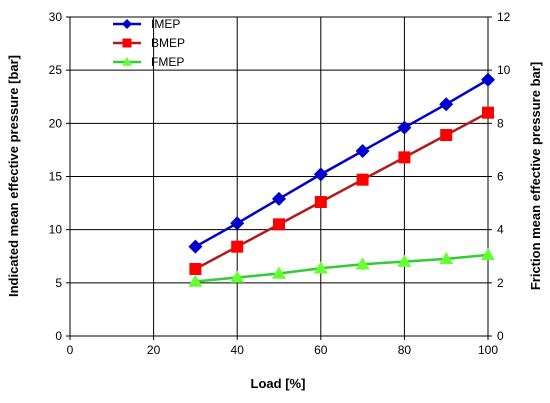  What do you see at coordinates (500, 336) in the screenshot?
I see `y2-tick-label: 0` at bounding box center [500, 336].